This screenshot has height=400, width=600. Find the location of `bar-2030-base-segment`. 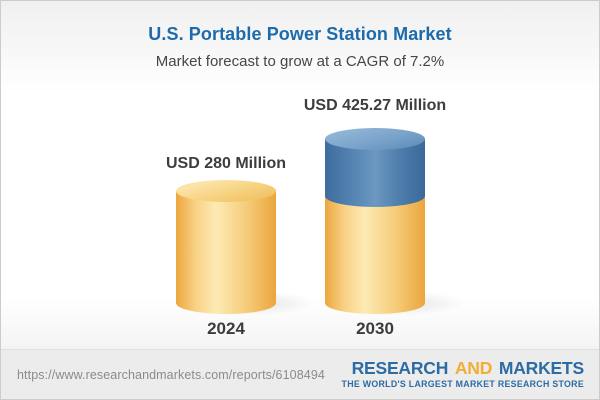

bar-2030-base-segment is located at coordinates (375, 255).